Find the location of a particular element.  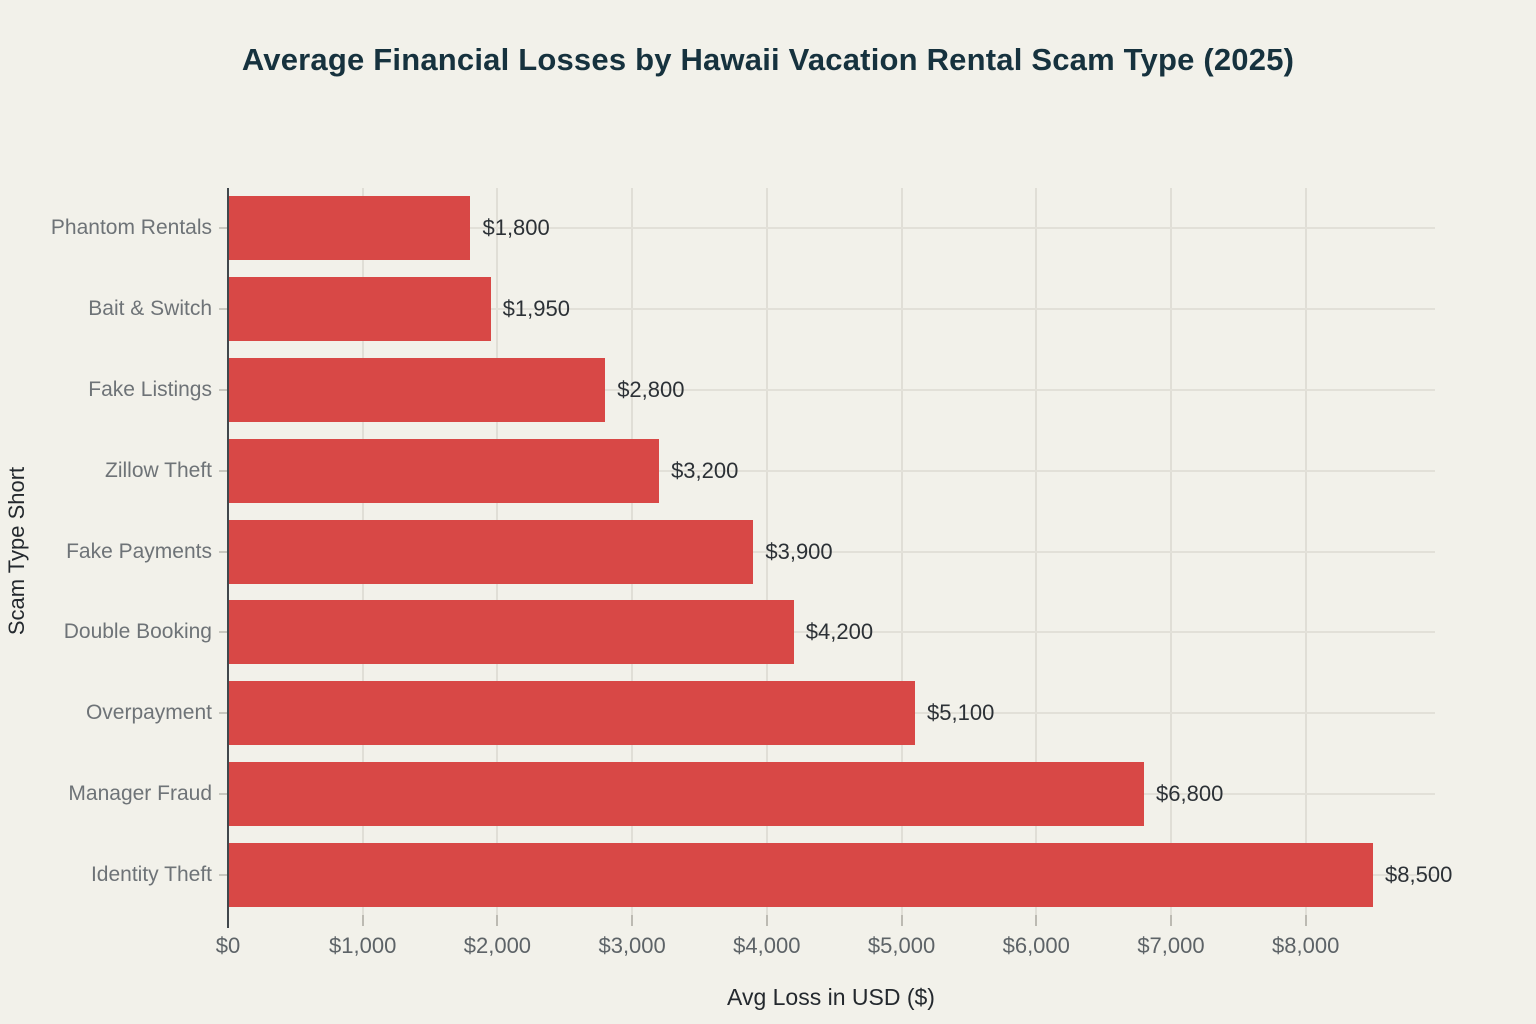

x-tick-label: $6,000 is located at coordinates (1036, 945).